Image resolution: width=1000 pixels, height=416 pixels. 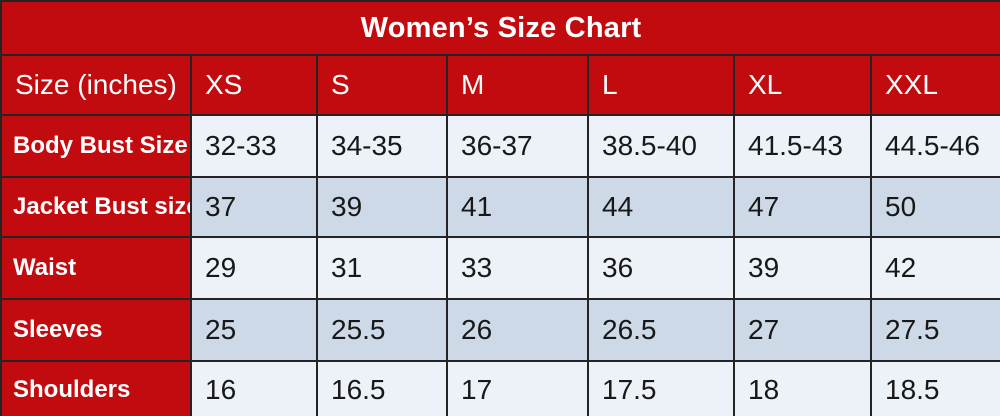 I want to click on value-cell: 32-33, so click(x=254, y=146).